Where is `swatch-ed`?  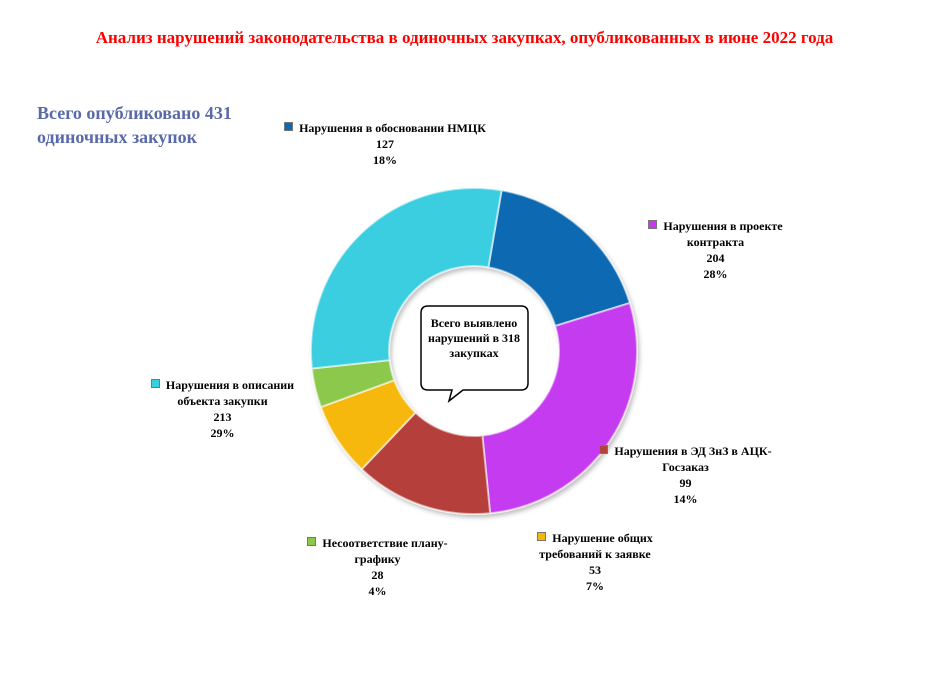
swatch-ed is located at coordinates (604, 449).